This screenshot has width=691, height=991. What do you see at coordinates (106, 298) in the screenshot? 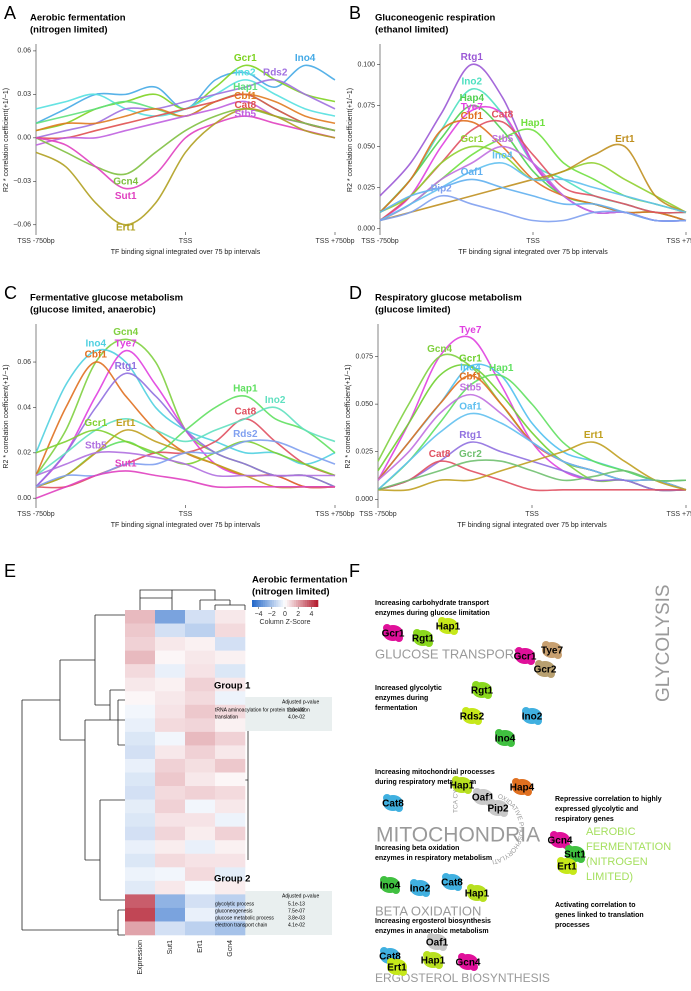
I see `chart-title: Fermentative glucose metabolism` at bounding box center [106, 298].